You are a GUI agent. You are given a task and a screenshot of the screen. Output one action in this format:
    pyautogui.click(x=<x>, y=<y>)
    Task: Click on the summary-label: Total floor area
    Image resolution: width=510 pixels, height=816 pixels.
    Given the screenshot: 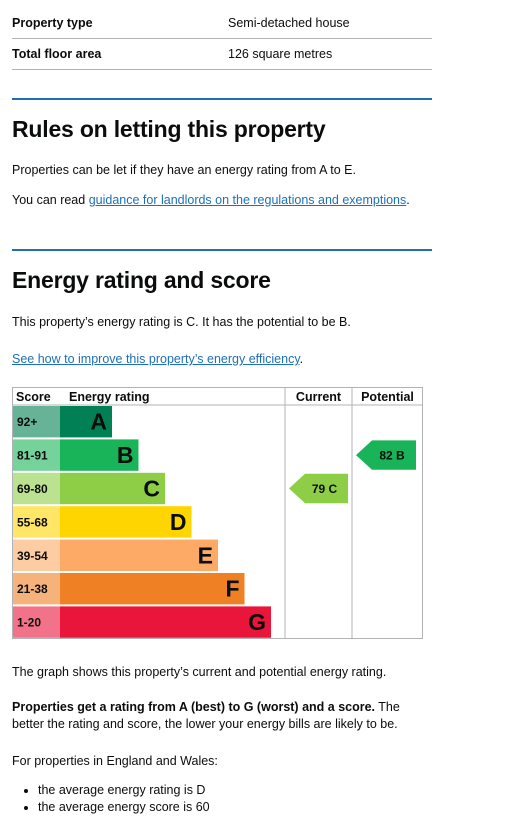 What is the action you would take?
    pyautogui.click(x=57, y=54)
    